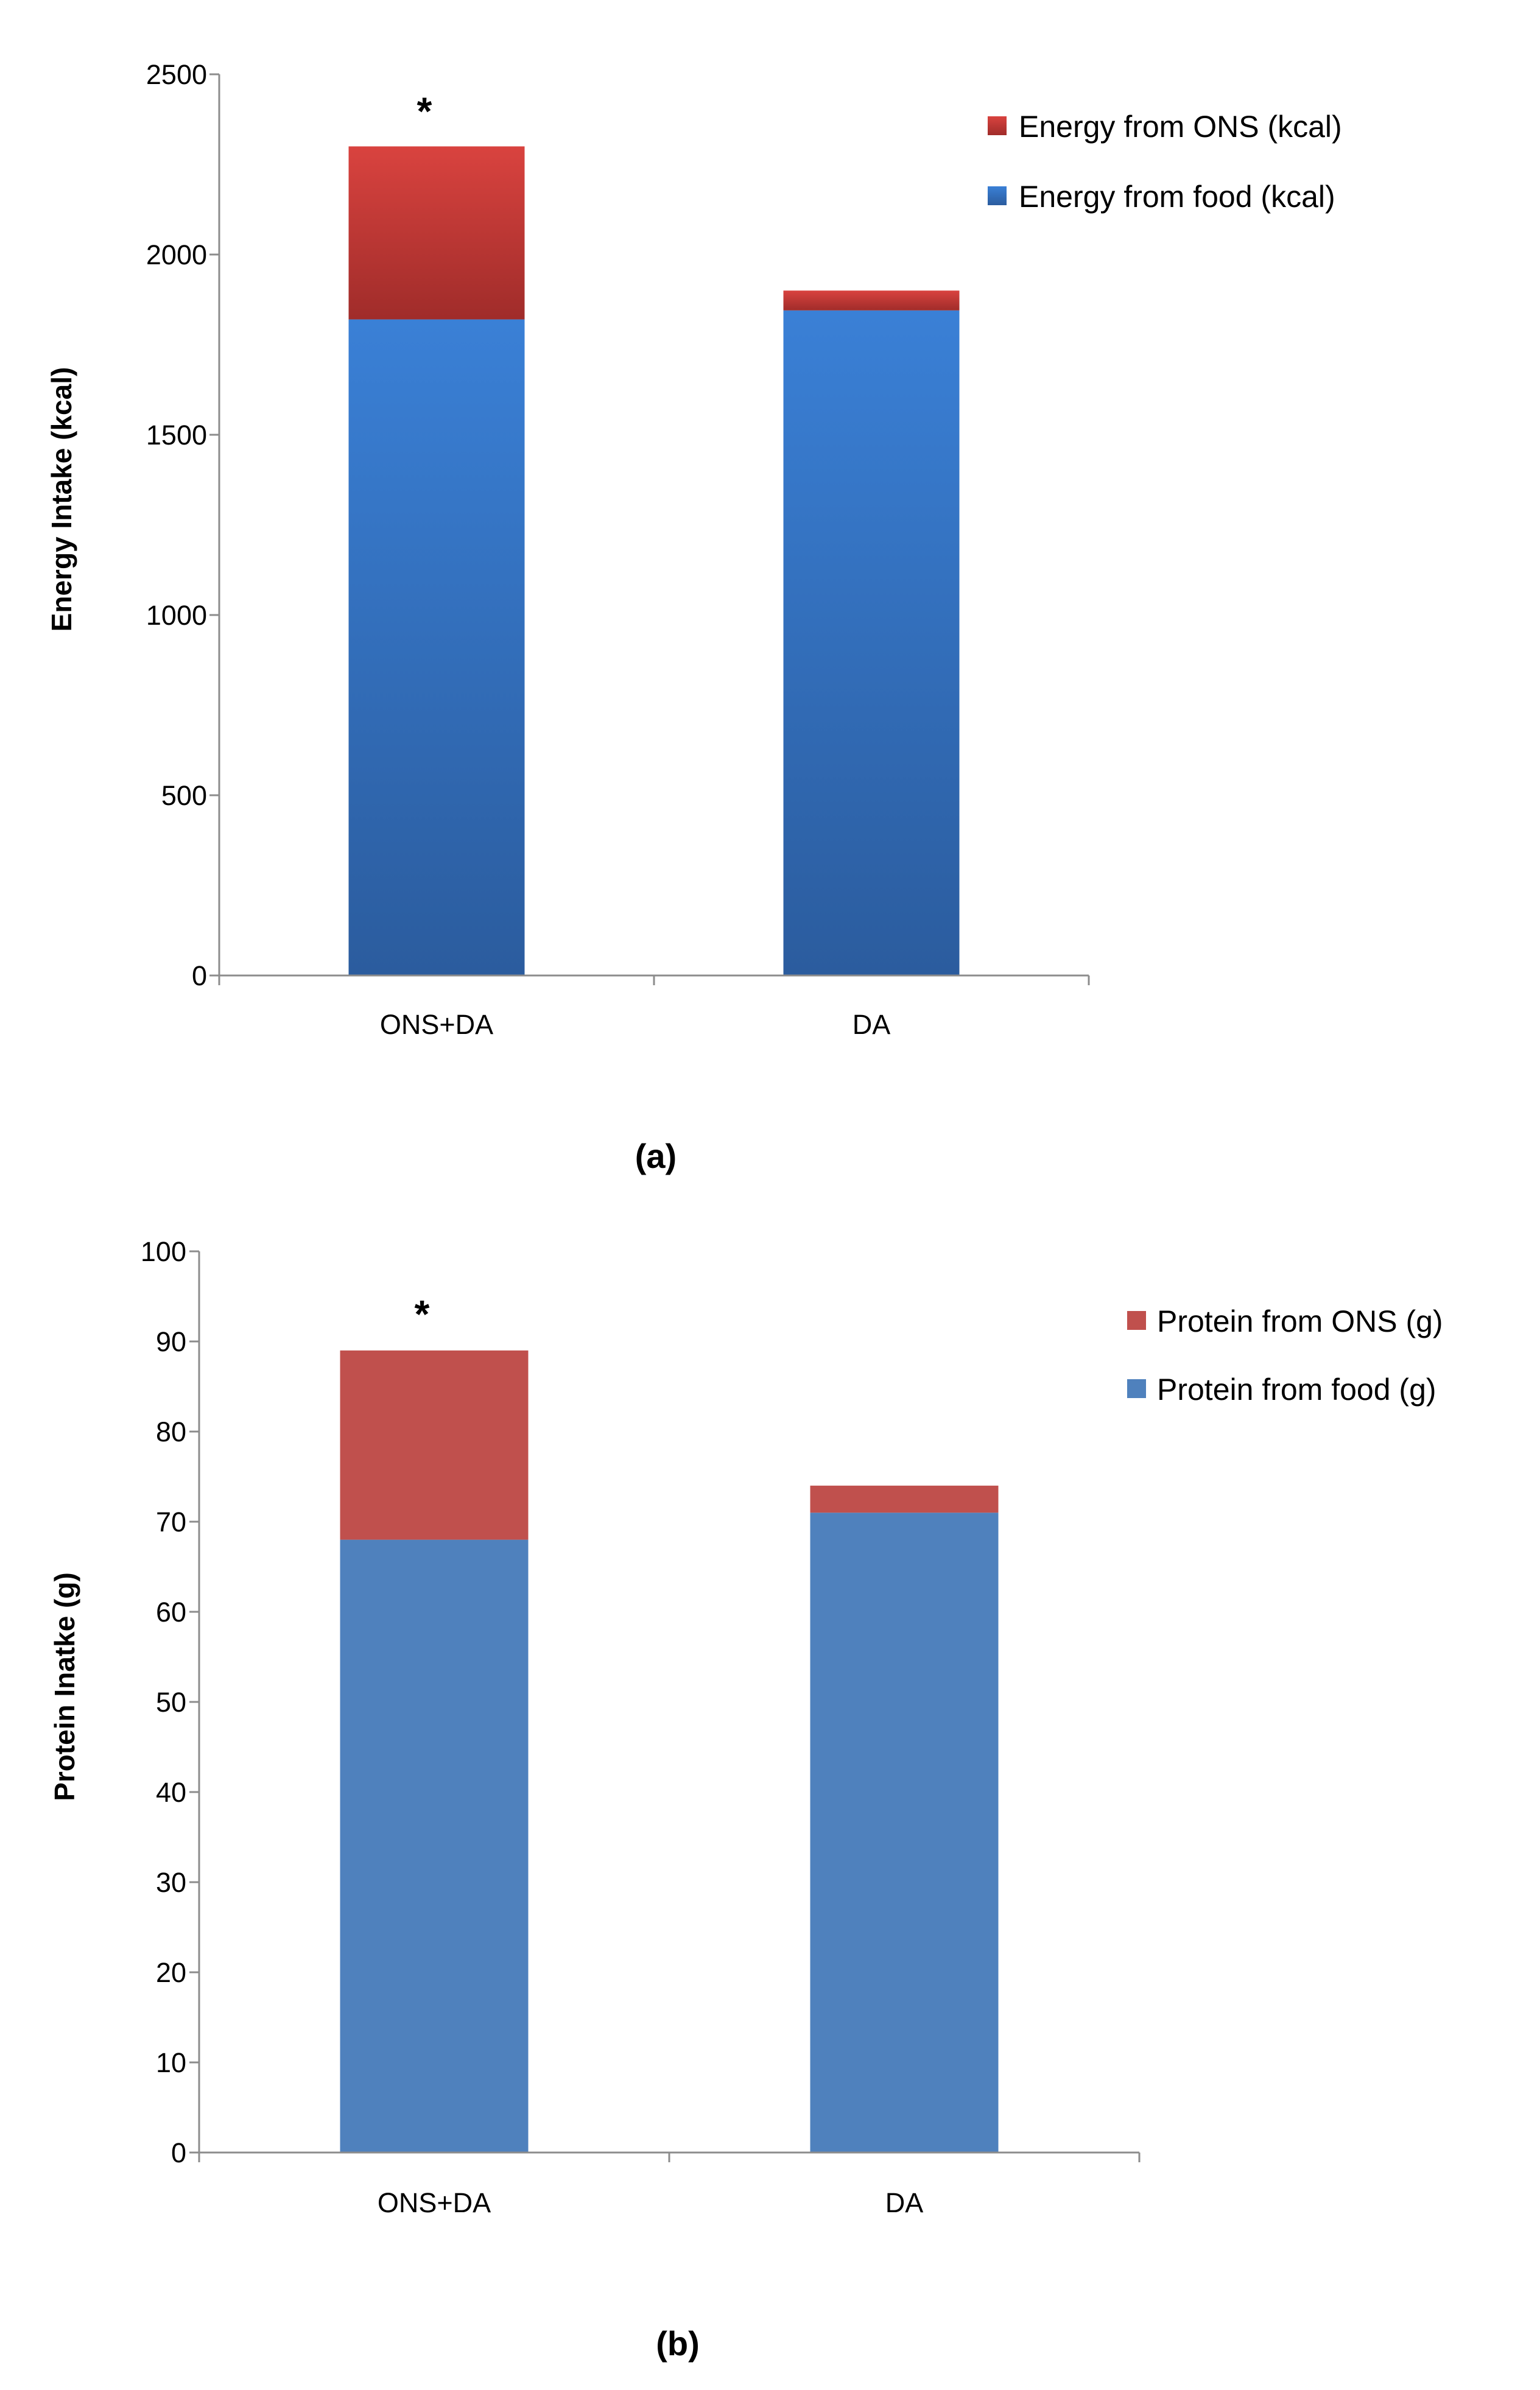  Describe the element at coordinates (171, 1341) in the screenshot. I see `protein-y-tick-label: 90` at that location.